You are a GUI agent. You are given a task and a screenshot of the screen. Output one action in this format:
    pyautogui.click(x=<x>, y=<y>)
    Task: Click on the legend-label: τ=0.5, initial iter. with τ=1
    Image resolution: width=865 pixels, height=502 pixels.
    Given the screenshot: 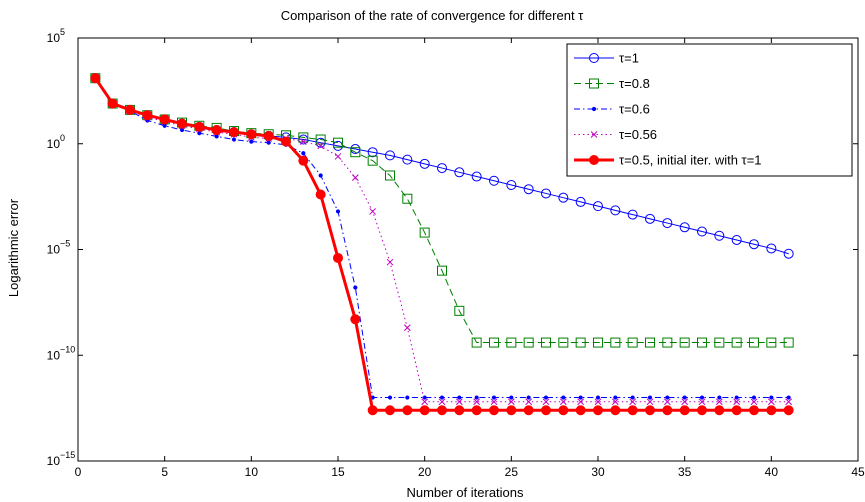 What is the action you would take?
    pyautogui.click(x=690, y=160)
    